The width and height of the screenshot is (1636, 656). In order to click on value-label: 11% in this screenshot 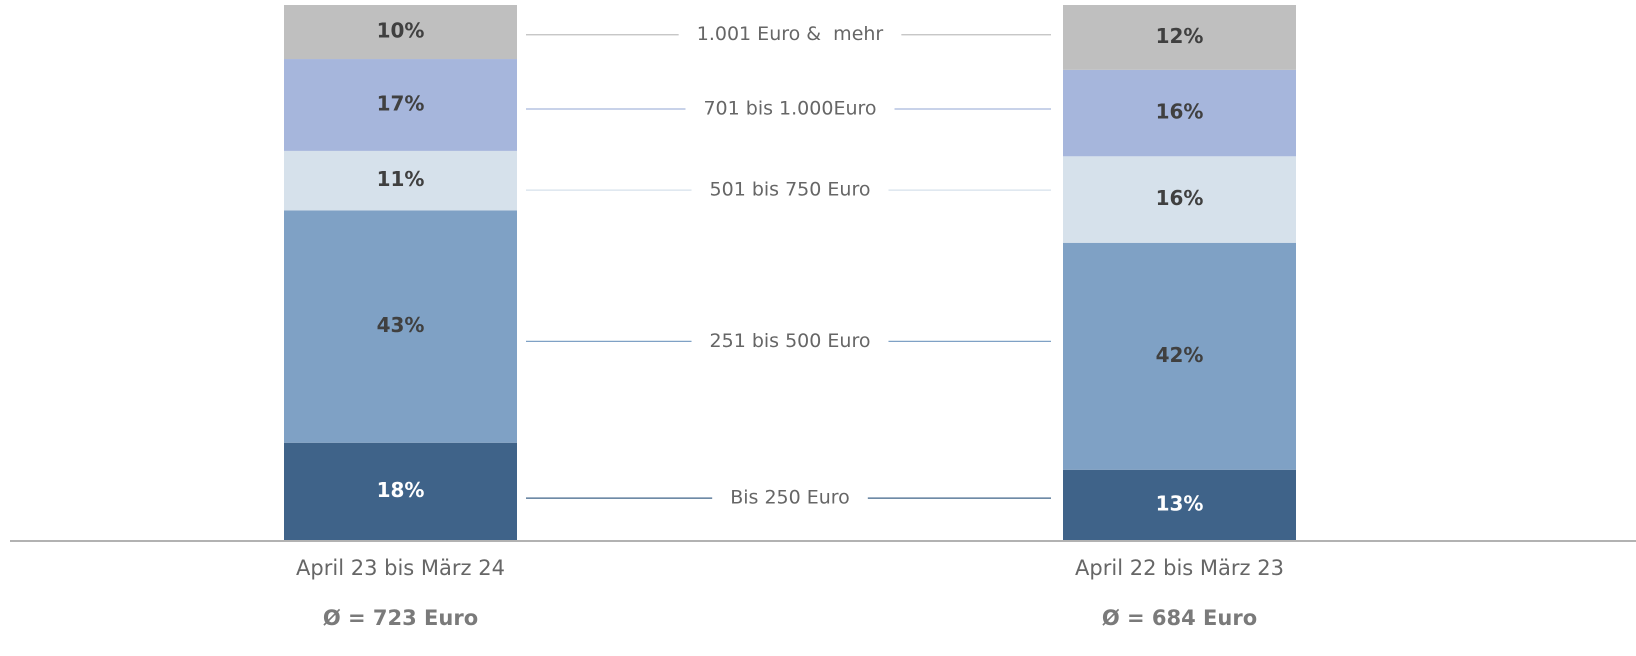, I will do `click(401, 179)`.